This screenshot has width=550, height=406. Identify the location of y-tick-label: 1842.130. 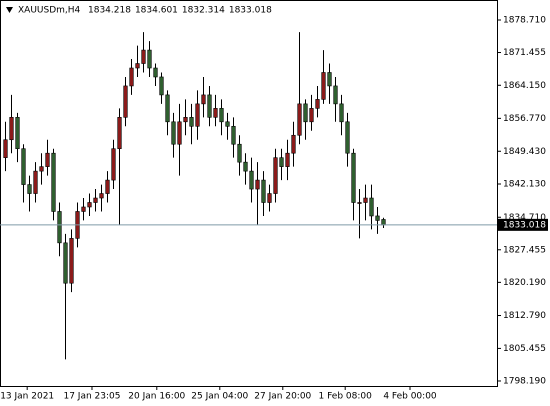
(524, 184).